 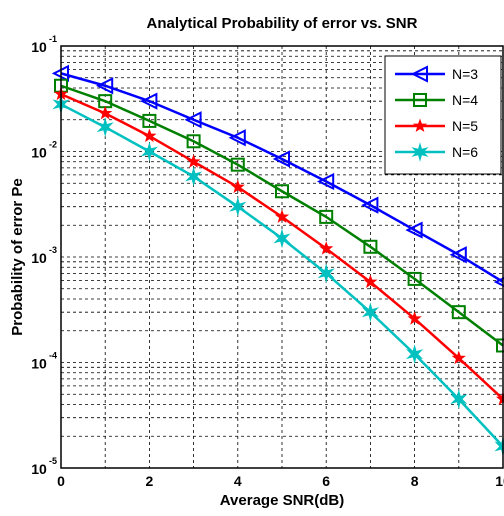 I want to click on y-tick-label: 10 -5, so click(x=44, y=466).